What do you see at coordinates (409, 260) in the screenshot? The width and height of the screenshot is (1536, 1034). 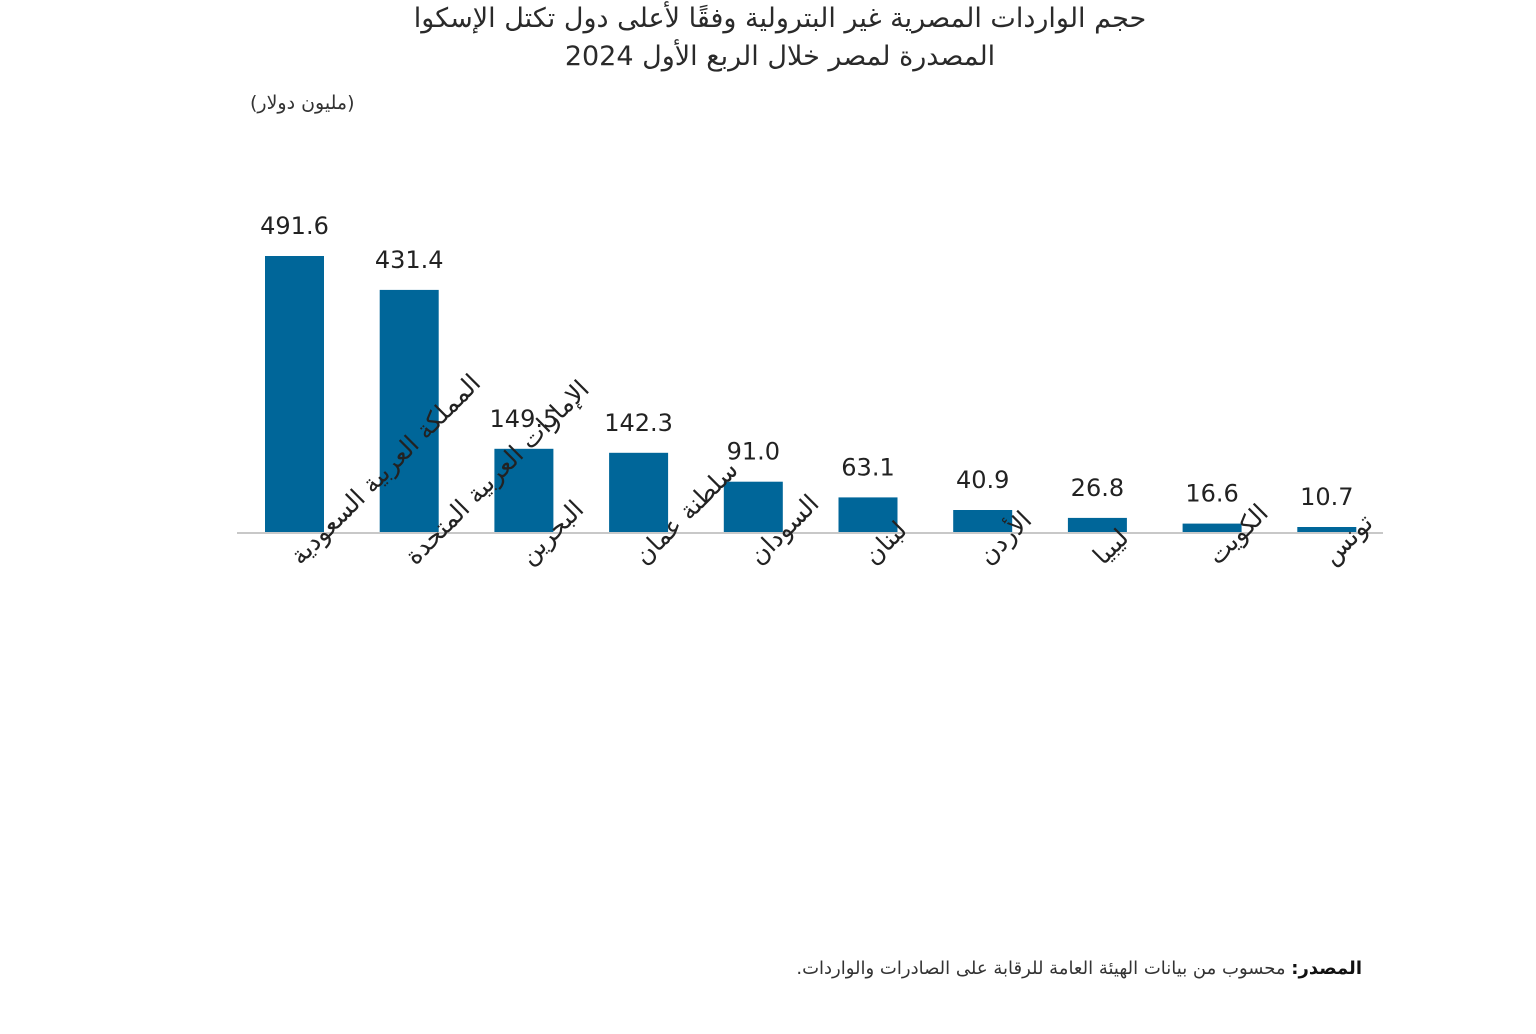 I see `value-label-2: 431.4` at bounding box center [409, 260].